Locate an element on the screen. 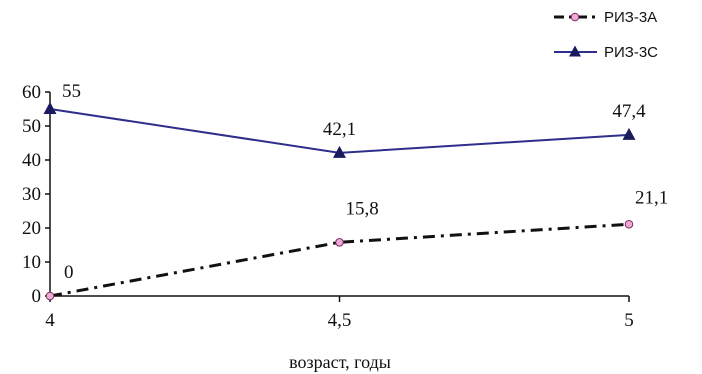 The width and height of the screenshot is (702, 374). legend-item-riz-3c: РИЗ-3С is located at coordinates (606, 52).